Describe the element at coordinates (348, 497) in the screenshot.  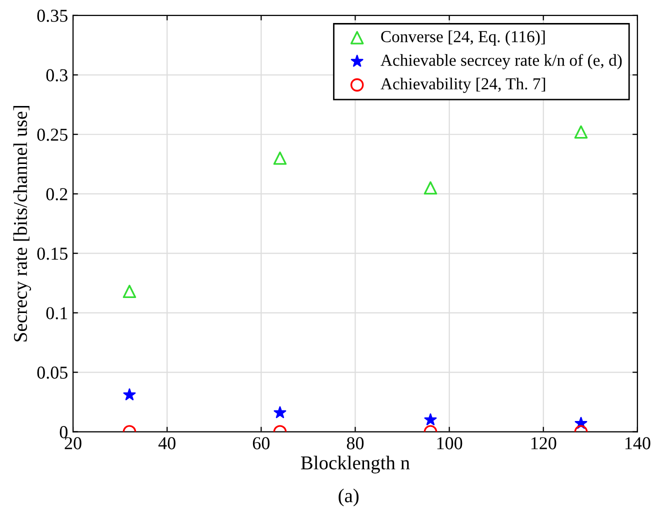
I see `text: (a)` at that location.